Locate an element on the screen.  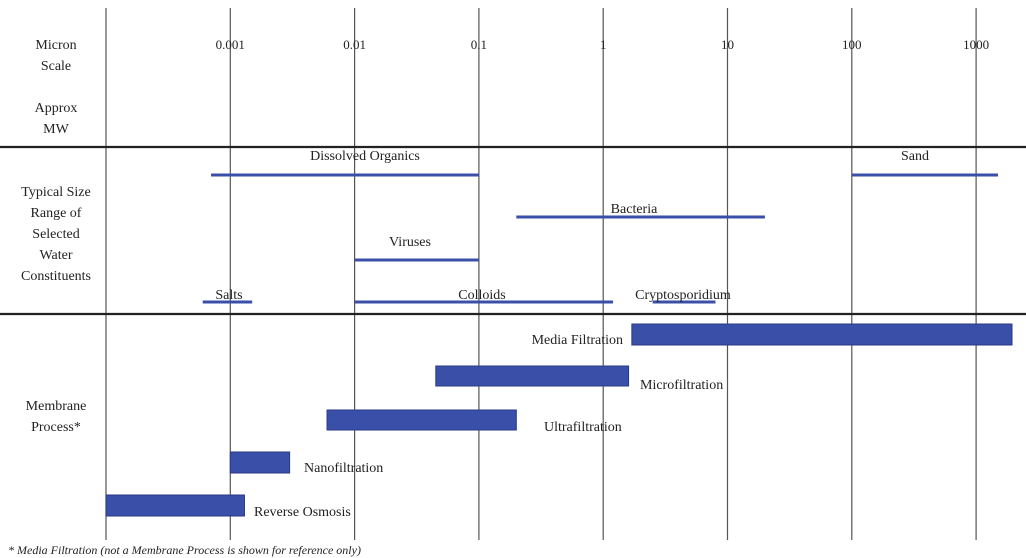
tick-label: 0.1 is located at coordinates (479, 44).